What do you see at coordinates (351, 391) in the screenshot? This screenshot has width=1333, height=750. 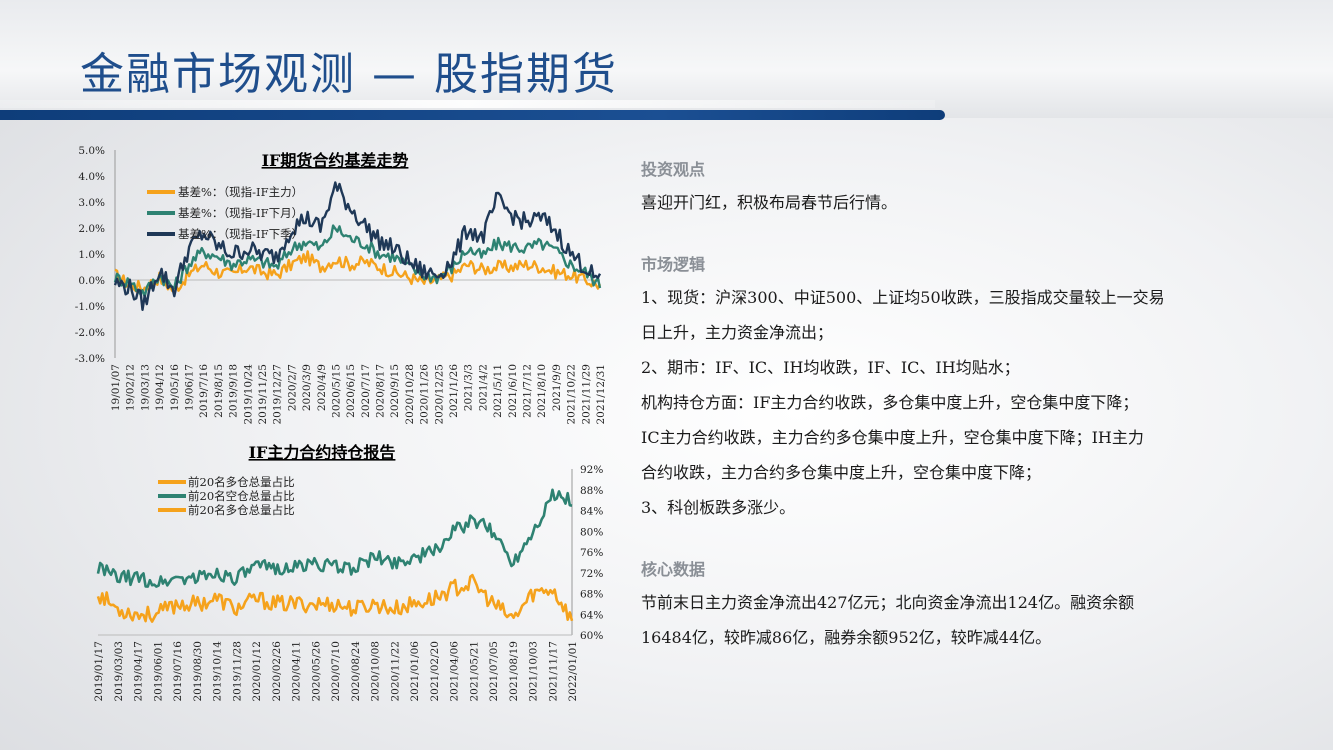 I see `x-tick-label: 2020/6/15` at bounding box center [351, 391].